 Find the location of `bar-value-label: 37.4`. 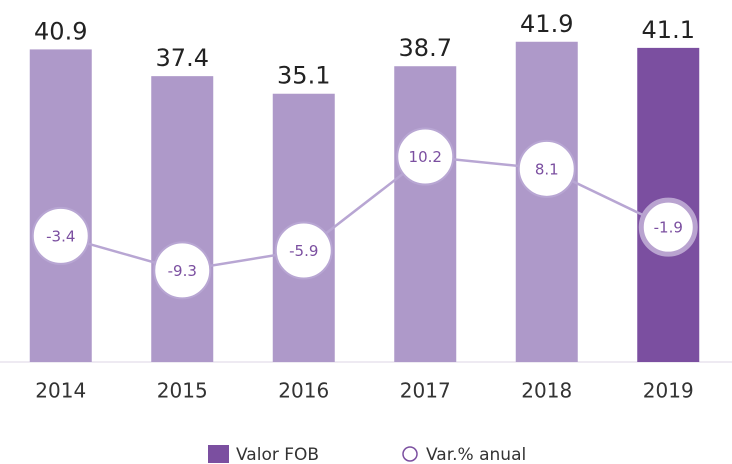

bar-value-label: 37.4 is located at coordinates (182, 58).